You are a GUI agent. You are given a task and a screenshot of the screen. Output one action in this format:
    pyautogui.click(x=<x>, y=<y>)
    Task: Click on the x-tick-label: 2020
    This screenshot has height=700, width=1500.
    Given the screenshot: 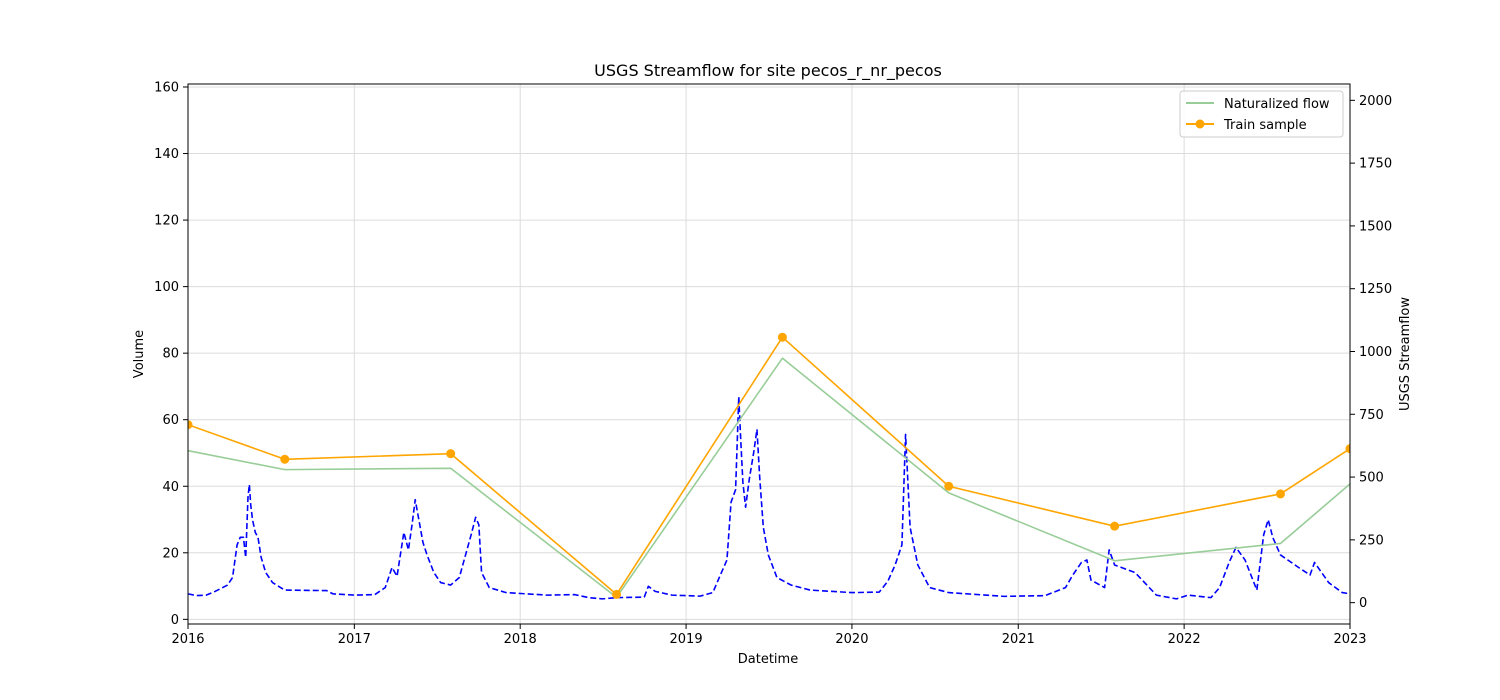 What is the action you would take?
    pyautogui.click(x=851, y=639)
    